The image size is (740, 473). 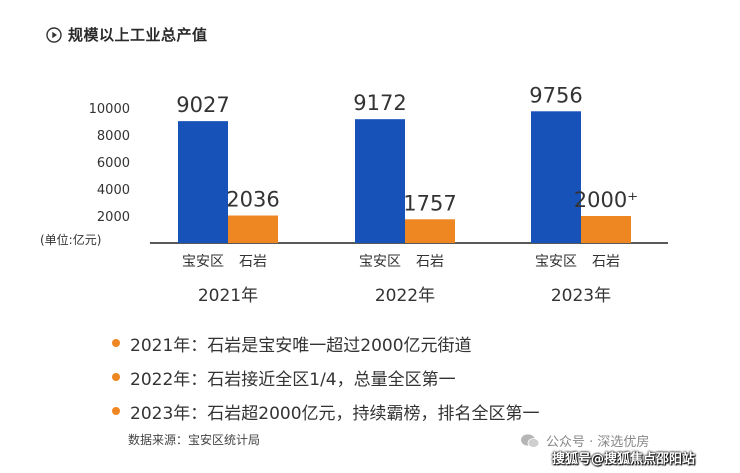 I want to click on bullet-item: 2021年：石岩是宝安唯一超过2000亿元街道, so click(x=326, y=343).